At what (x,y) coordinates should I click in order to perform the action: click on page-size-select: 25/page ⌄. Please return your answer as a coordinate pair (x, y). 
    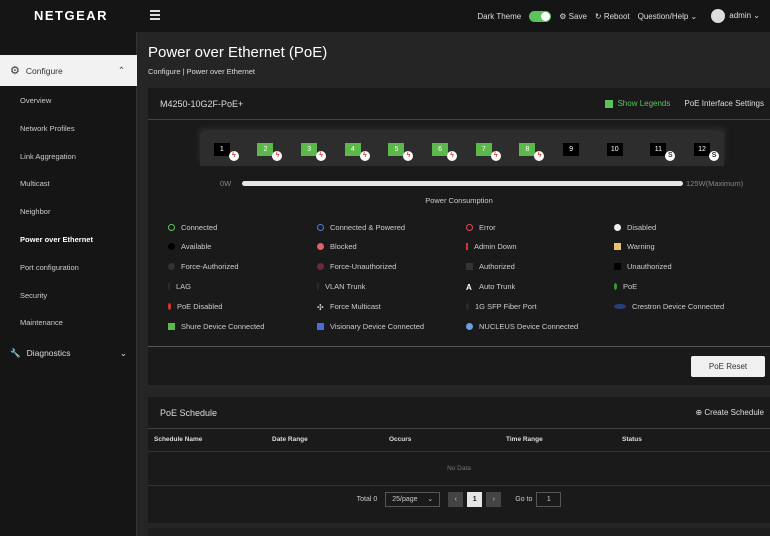
    Looking at the image, I should click on (413, 499).